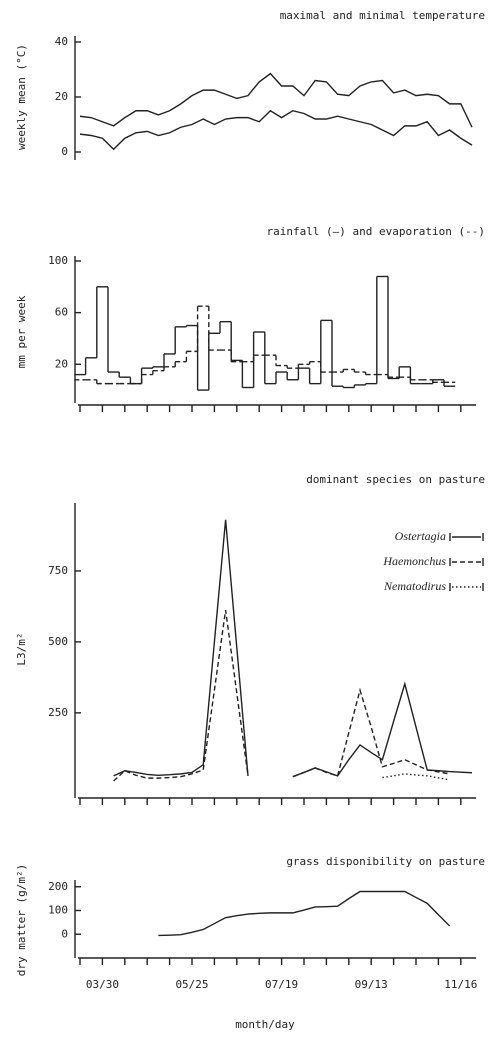 The width and height of the screenshot is (489, 1038). What do you see at coordinates (21, 920) in the screenshot?
I see `y-axis-label: dry matter (g/m²)` at bounding box center [21, 920].